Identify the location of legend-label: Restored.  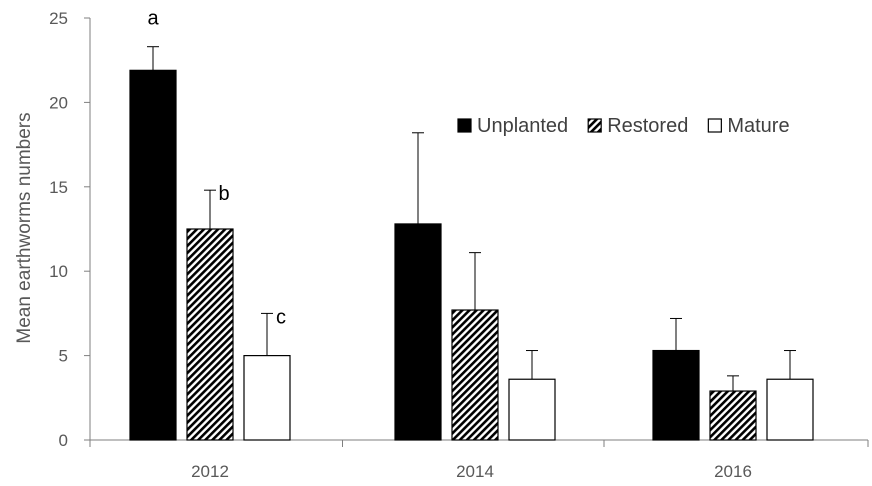
(647, 126).